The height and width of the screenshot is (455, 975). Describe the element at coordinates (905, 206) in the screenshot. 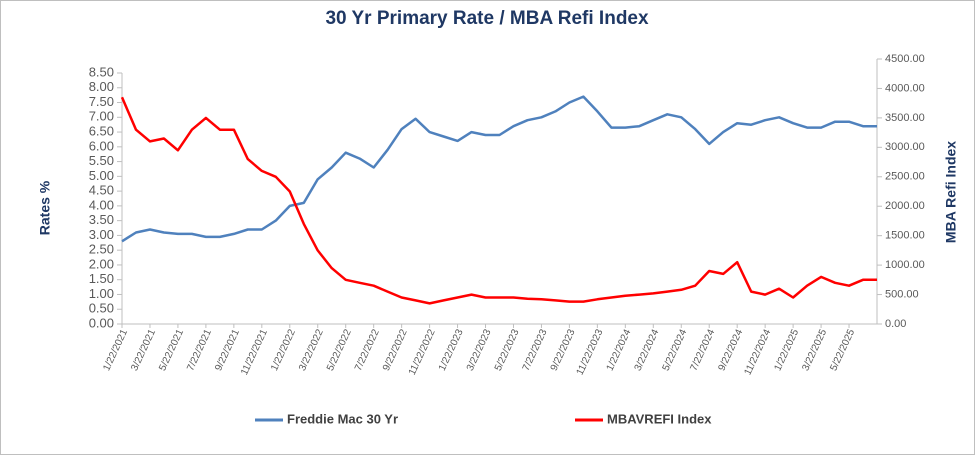

I see `y2-tick-label: 2000.00` at that location.